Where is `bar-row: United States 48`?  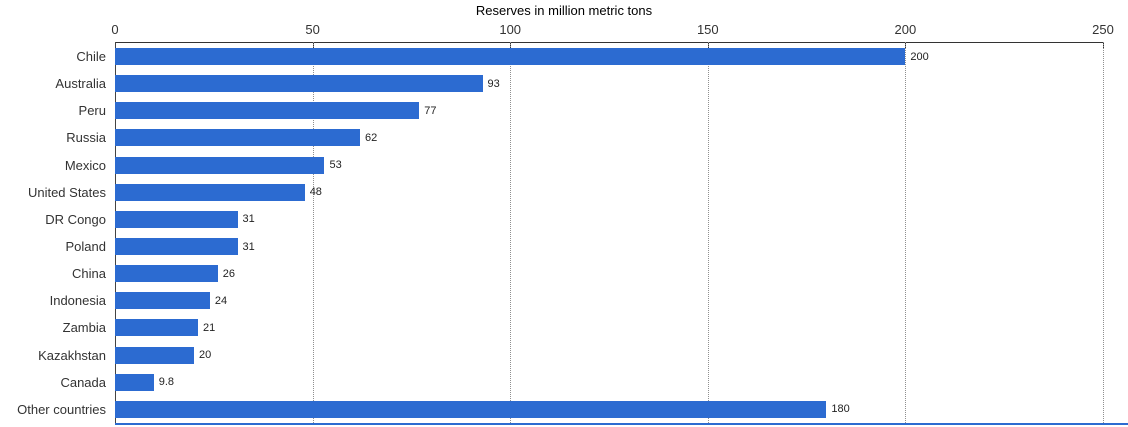 bar-row: United States 48 is located at coordinates (551, 192).